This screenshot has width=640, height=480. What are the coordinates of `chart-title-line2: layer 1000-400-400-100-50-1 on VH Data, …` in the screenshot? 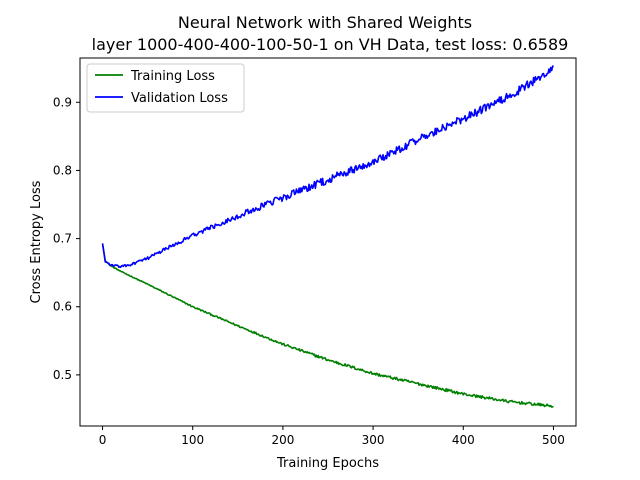 It's located at (330, 44).